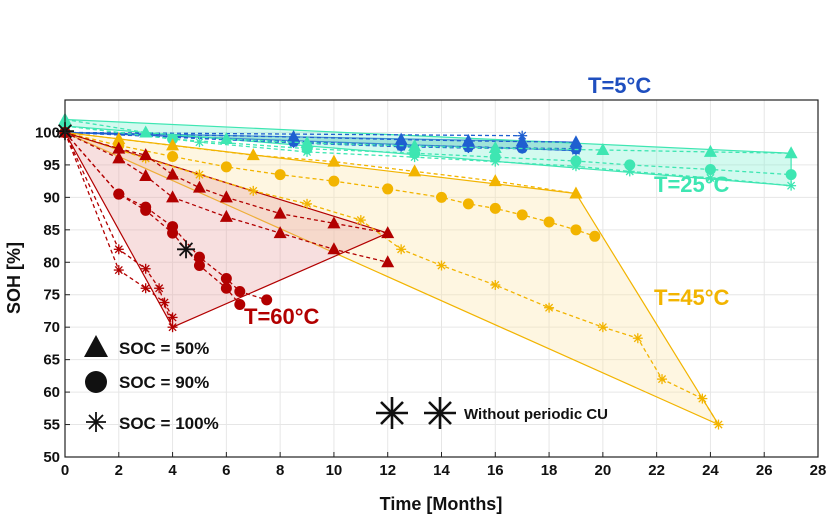  I want to click on temp-label-5c: T=5°C, so click(619, 85).